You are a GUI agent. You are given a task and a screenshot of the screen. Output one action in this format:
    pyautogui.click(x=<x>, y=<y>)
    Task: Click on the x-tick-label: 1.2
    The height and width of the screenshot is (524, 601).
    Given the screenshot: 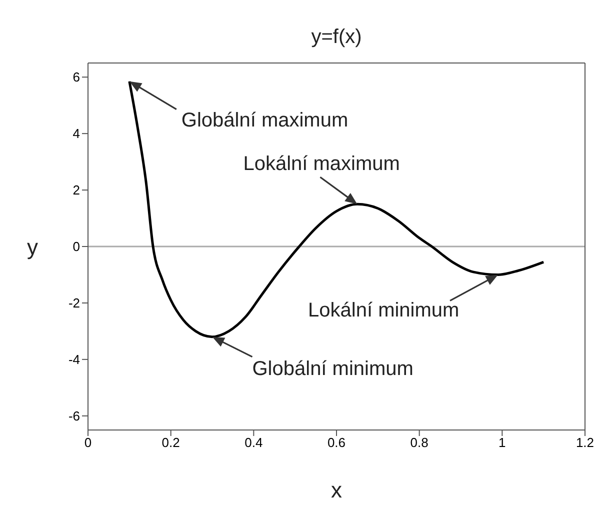 What is the action you would take?
    pyautogui.click(x=585, y=442)
    